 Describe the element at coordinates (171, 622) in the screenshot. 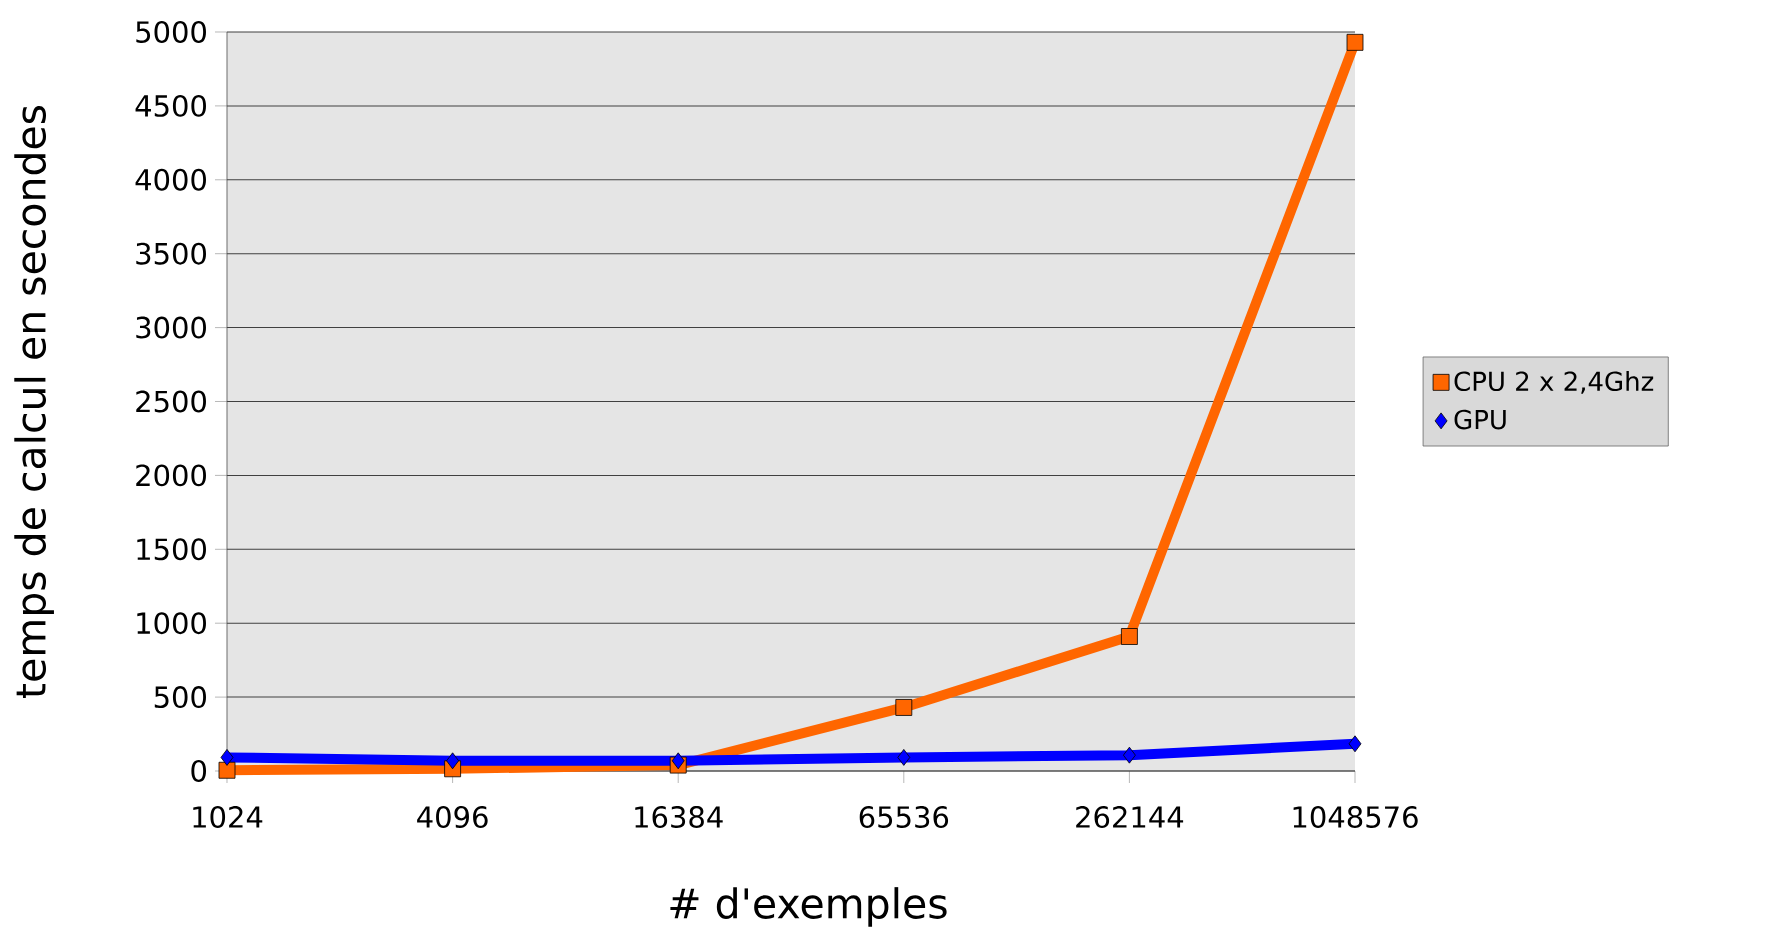

I see `y-tick-label: 1000` at that location.